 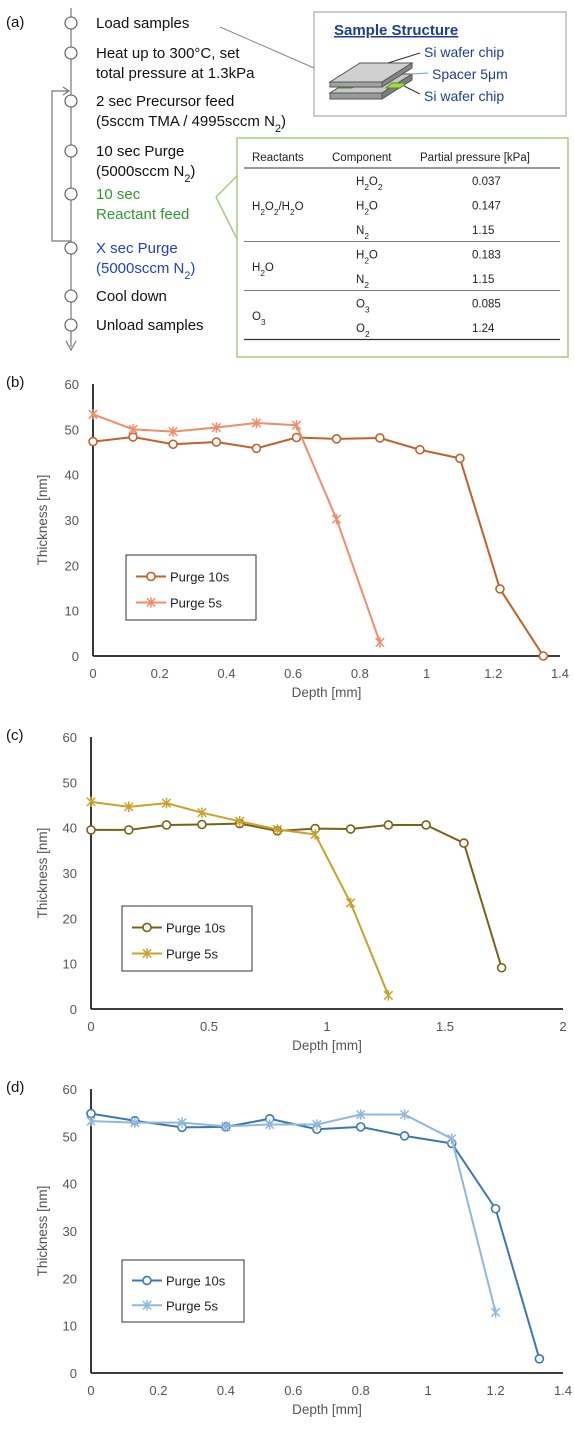 What do you see at coordinates (15, 735) in the screenshot?
I see `panel-label-c: (c)` at bounding box center [15, 735].